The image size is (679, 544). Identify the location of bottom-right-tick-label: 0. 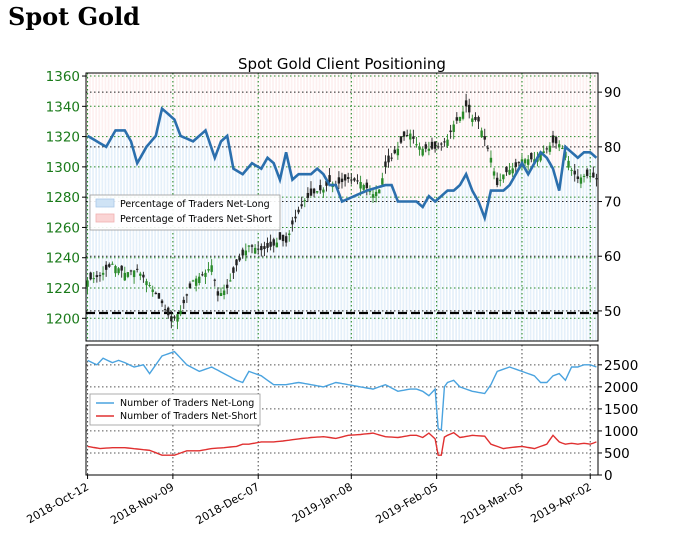
(608, 476).